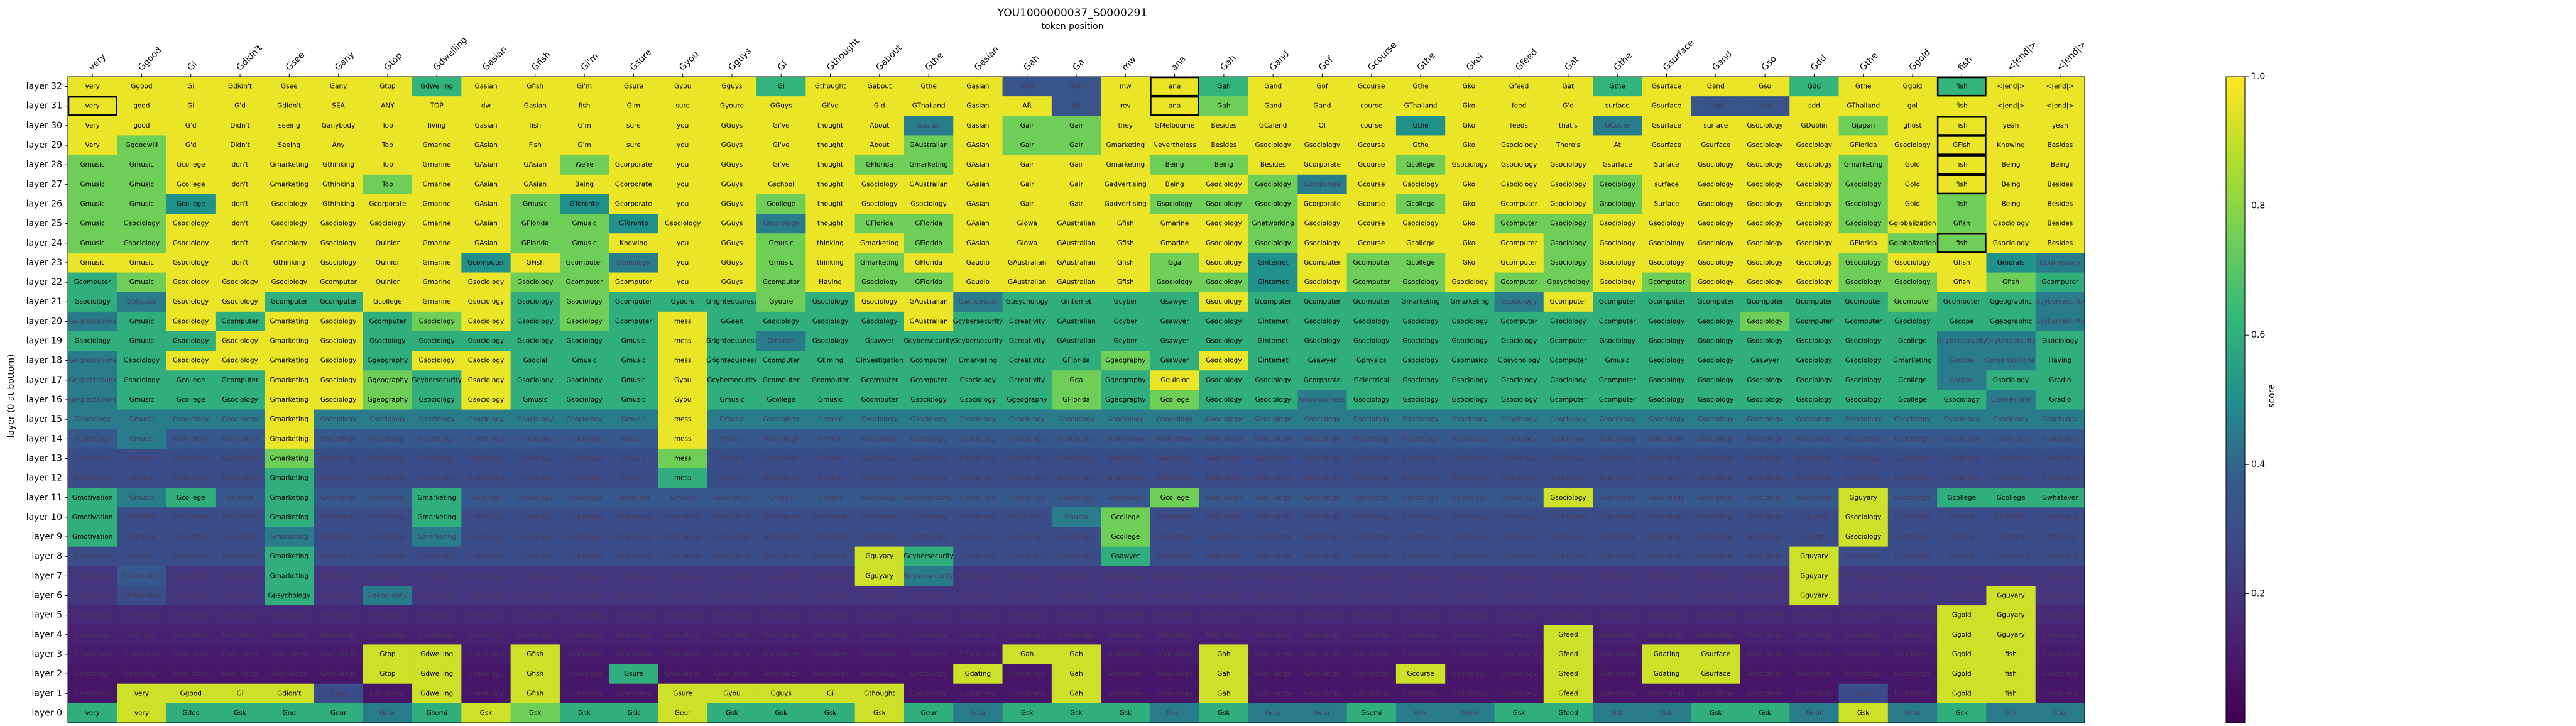  Describe the element at coordinates (781, 203) in the screenshot. I see `cell-label: Gcollege` at that location.